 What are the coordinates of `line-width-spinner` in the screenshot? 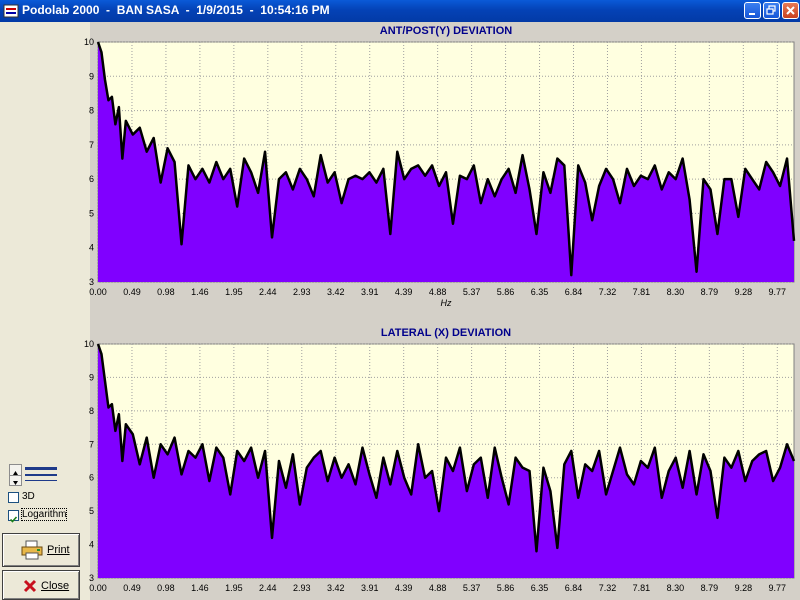 It's located at (15, 475).